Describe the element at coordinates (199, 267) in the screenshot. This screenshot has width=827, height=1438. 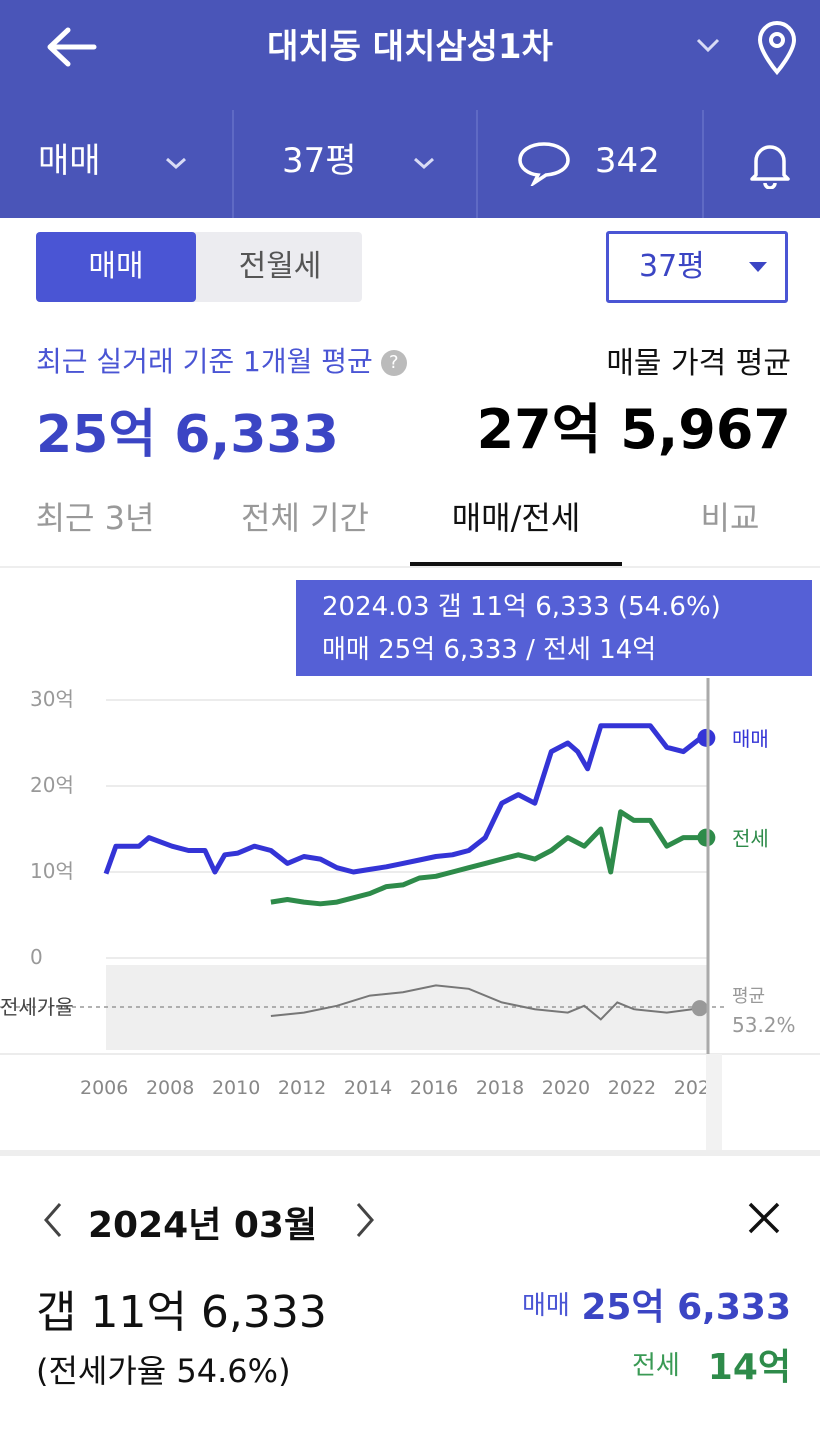
I see `trade-type-segment: 매매 전월세` at that location.